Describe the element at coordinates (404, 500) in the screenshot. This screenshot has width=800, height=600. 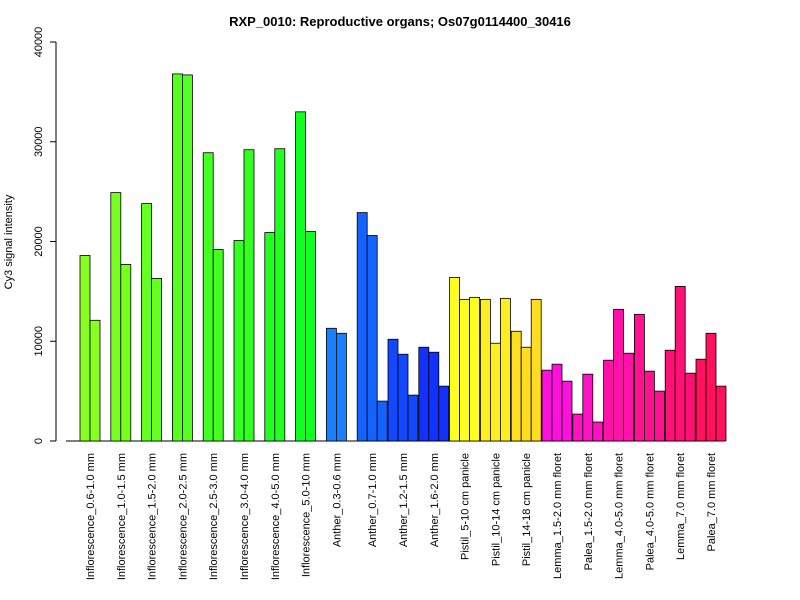
I see `x-category-label: Anther_1.2-1.5 mm` at that location.